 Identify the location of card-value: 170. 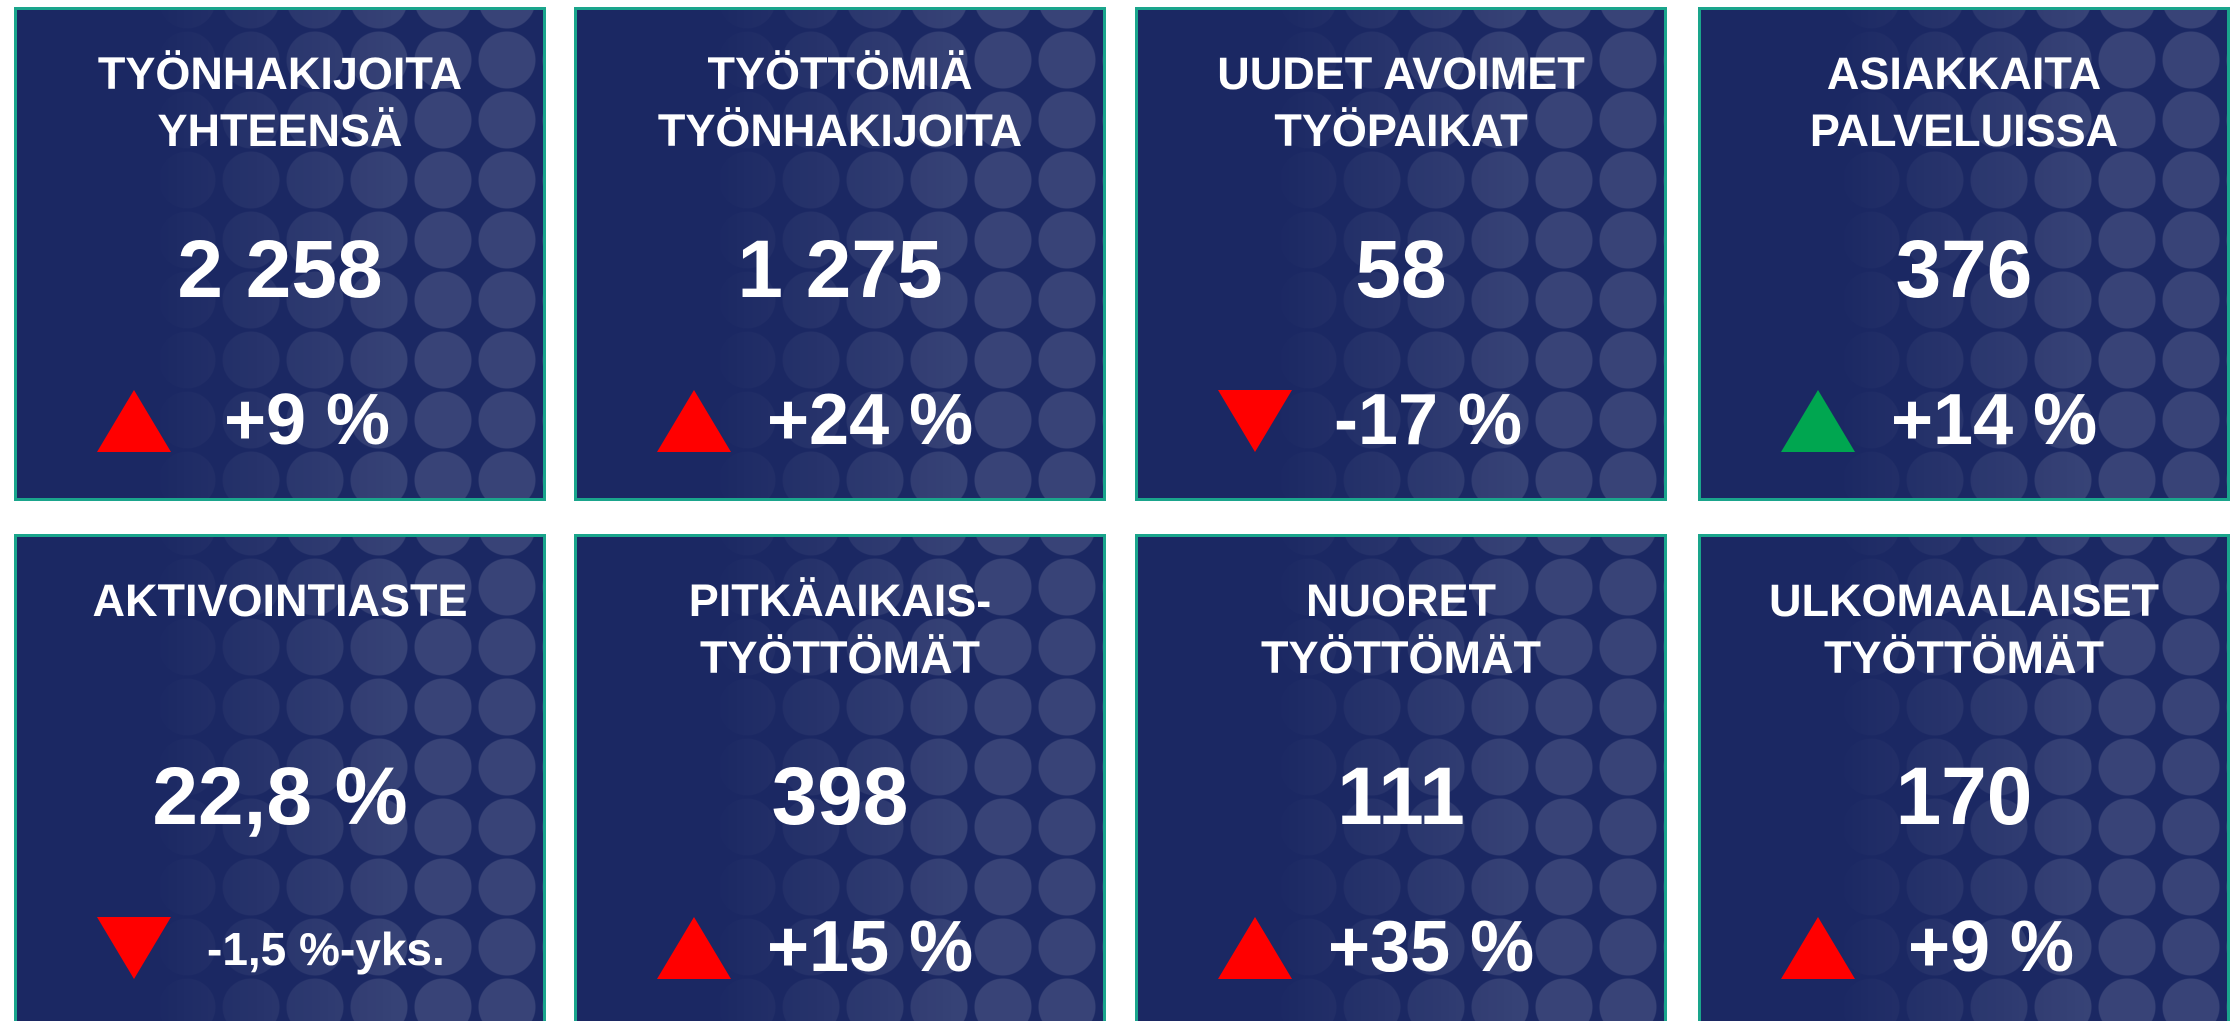
(1964, 796).